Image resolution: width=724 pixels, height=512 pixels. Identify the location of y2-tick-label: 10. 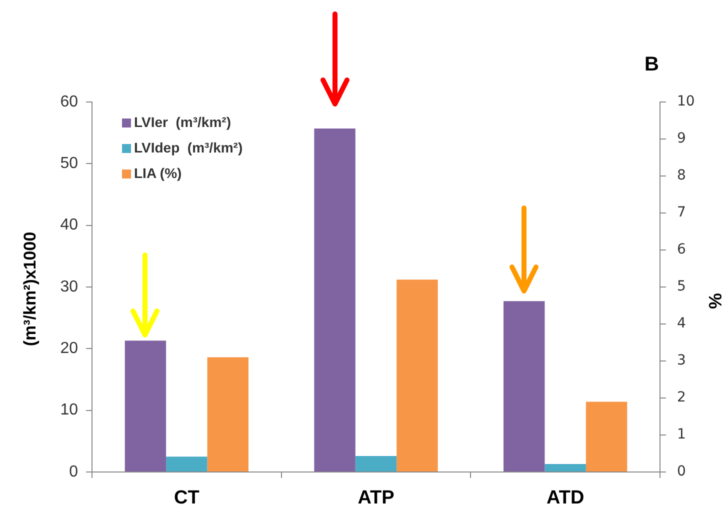
(686, 102).